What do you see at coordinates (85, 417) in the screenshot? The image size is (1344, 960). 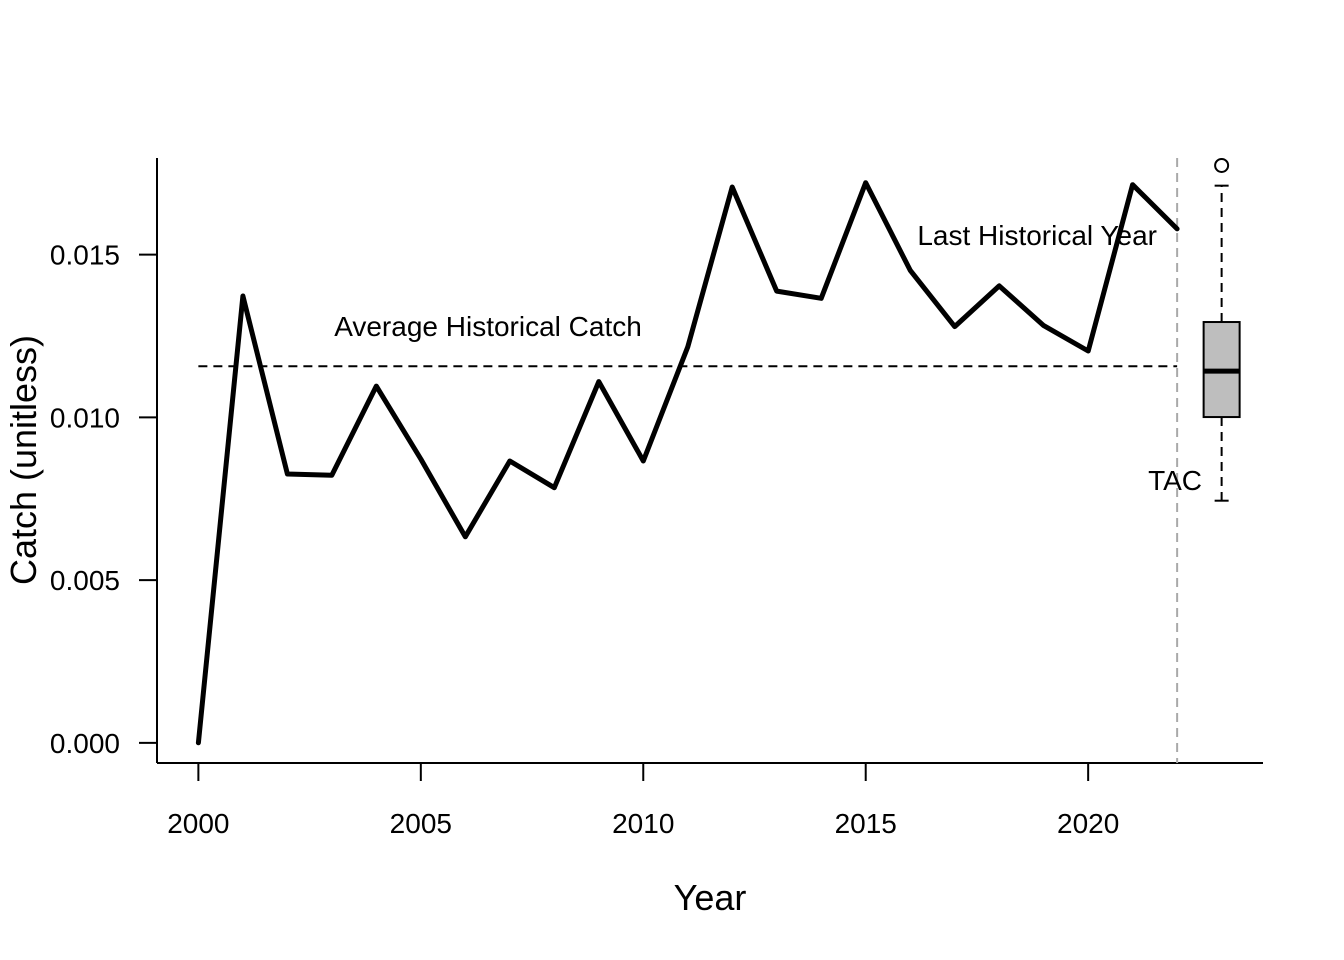 I see `y-tick-label: 0.010` at bounding box center [85, 417].